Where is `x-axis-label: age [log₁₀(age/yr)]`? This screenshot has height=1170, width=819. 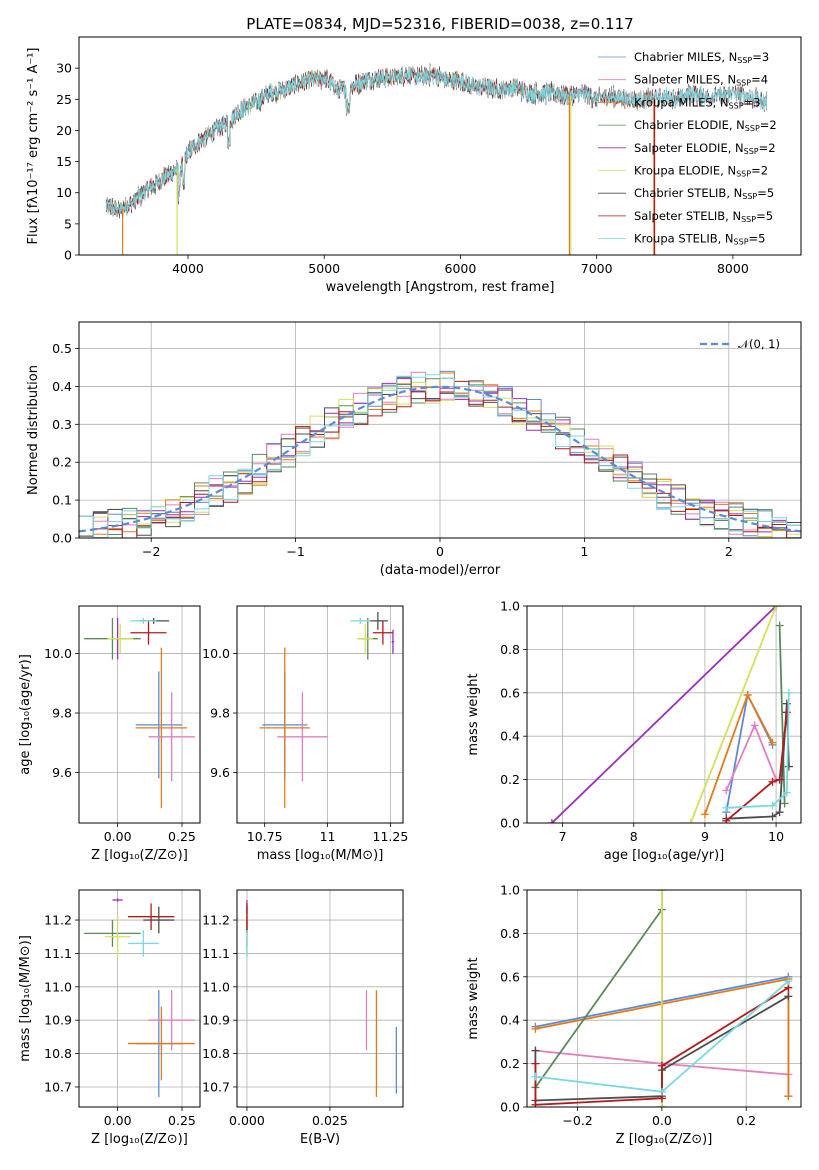 x-axis-label: age [log₁₀(age/yr)] is located at coordinates (664, 855).